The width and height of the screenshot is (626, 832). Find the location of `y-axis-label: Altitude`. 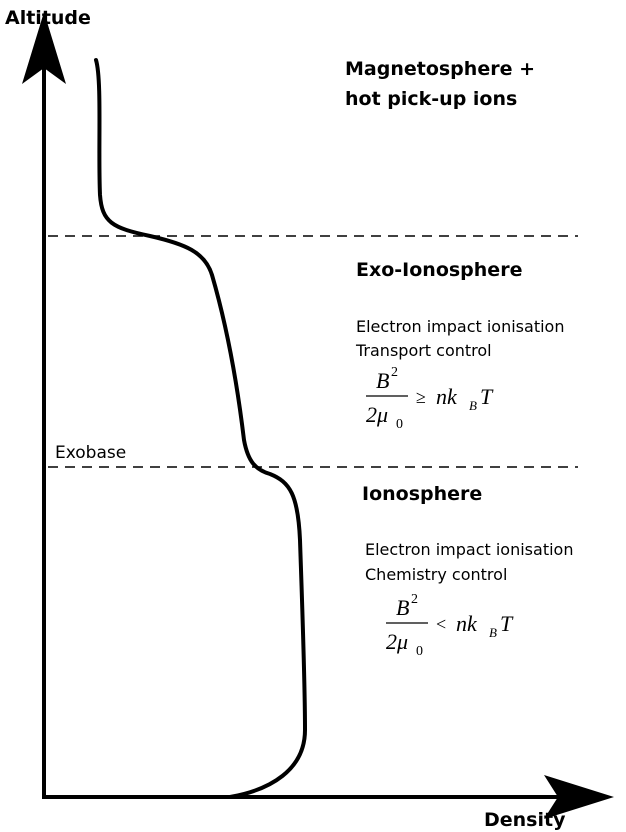

y-axis-label: Altitude is located at coordinates (48, 18).